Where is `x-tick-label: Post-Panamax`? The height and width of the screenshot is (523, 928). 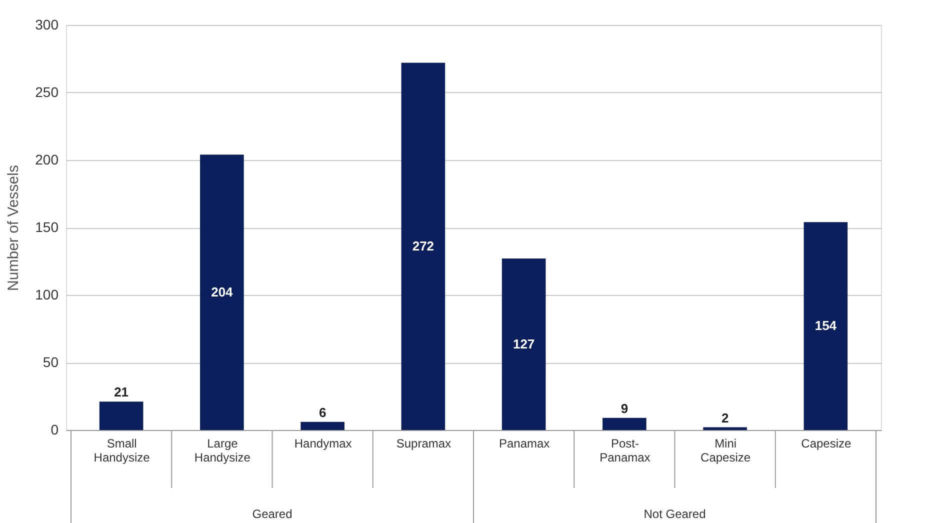
x-tick-label: Post-Panamax is located at coordinates (625, 450).